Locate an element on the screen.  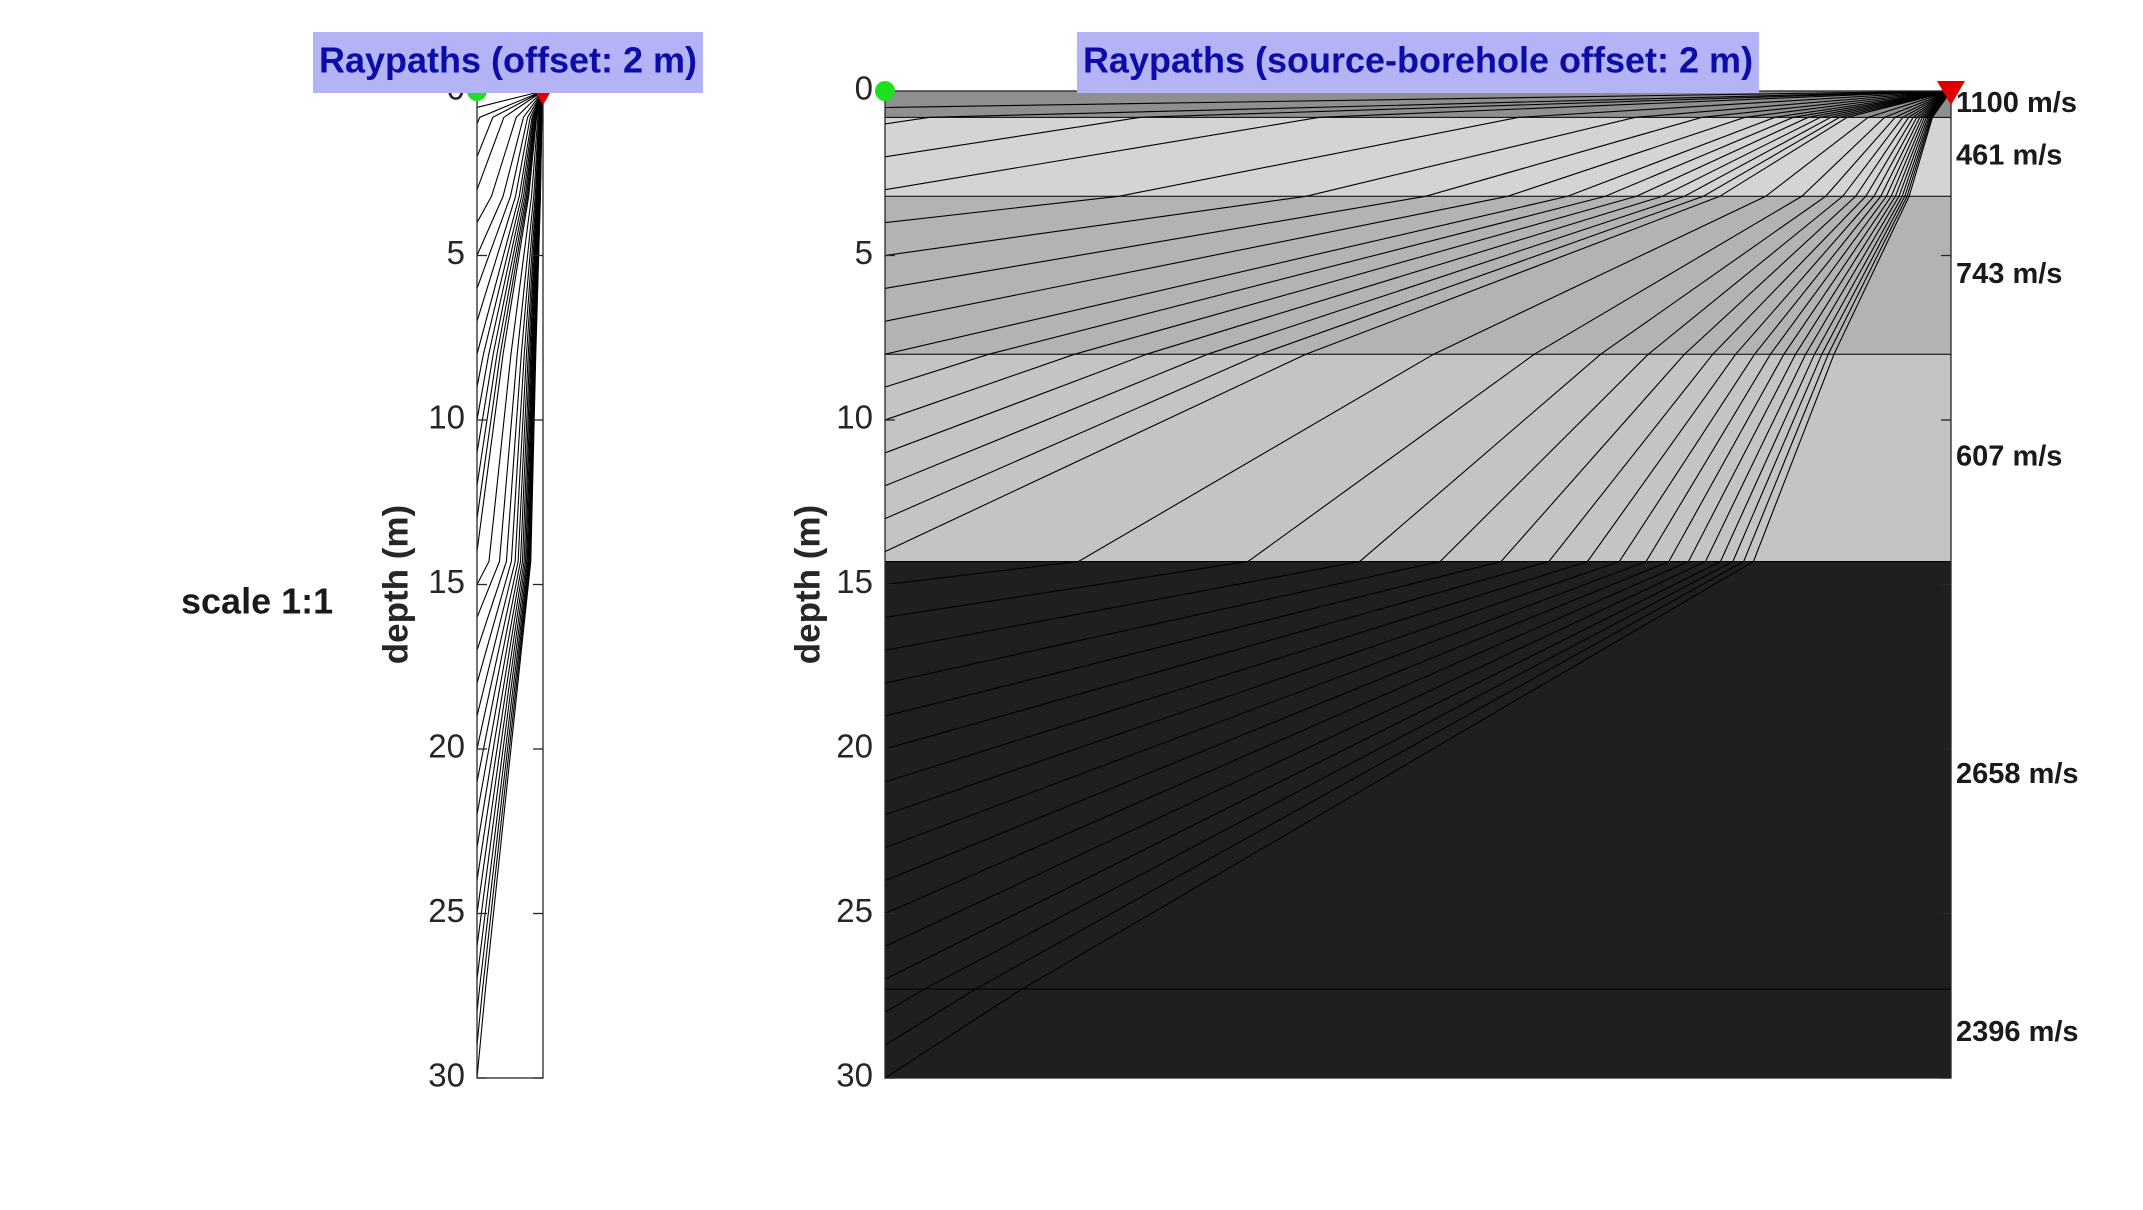
velocity-label: 461 m/s is located at coordinates (2009, 155).